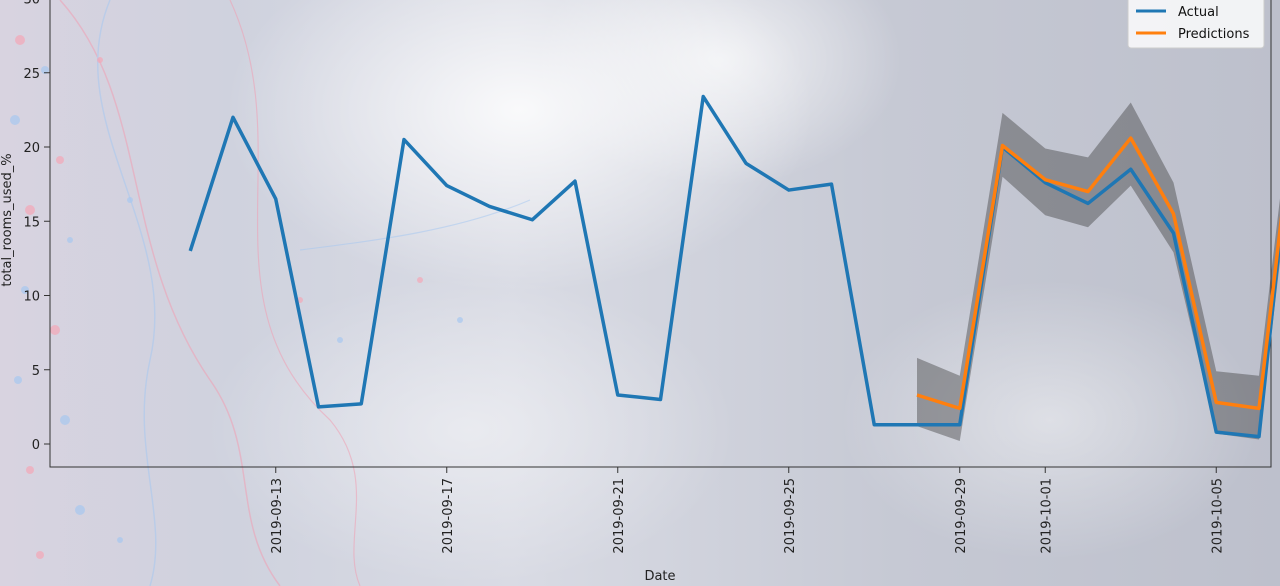 The height and width of the screenshot is (586, 1280). What do you see at coordinates (1046, 516) in the screenshot?
I see `x-tick-label: 2019-10-01` at bounding box center [1046, 516].